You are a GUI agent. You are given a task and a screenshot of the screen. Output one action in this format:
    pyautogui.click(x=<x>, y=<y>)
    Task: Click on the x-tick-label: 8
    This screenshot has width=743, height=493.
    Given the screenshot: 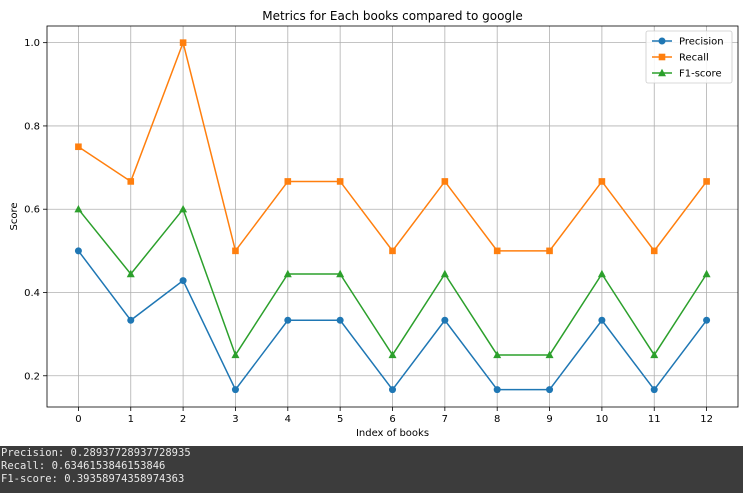 What is the action you would take?
    pyautogui.click(x=497, y=419)
    